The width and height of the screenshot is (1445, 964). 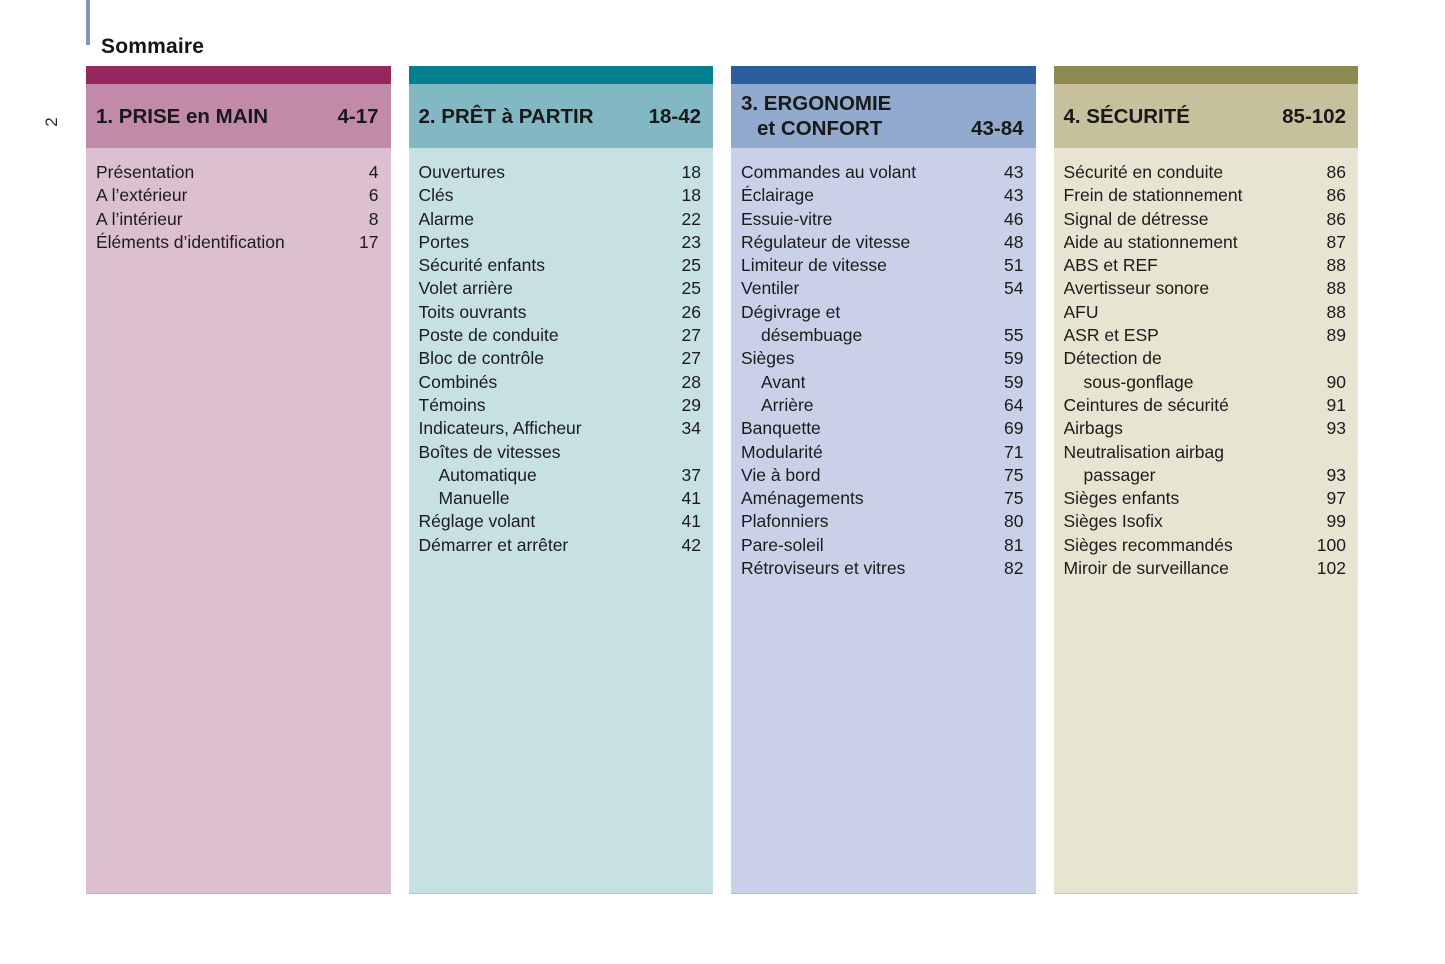 I want to click on section-page-range: 85-102, so click(x=1314, y=116).